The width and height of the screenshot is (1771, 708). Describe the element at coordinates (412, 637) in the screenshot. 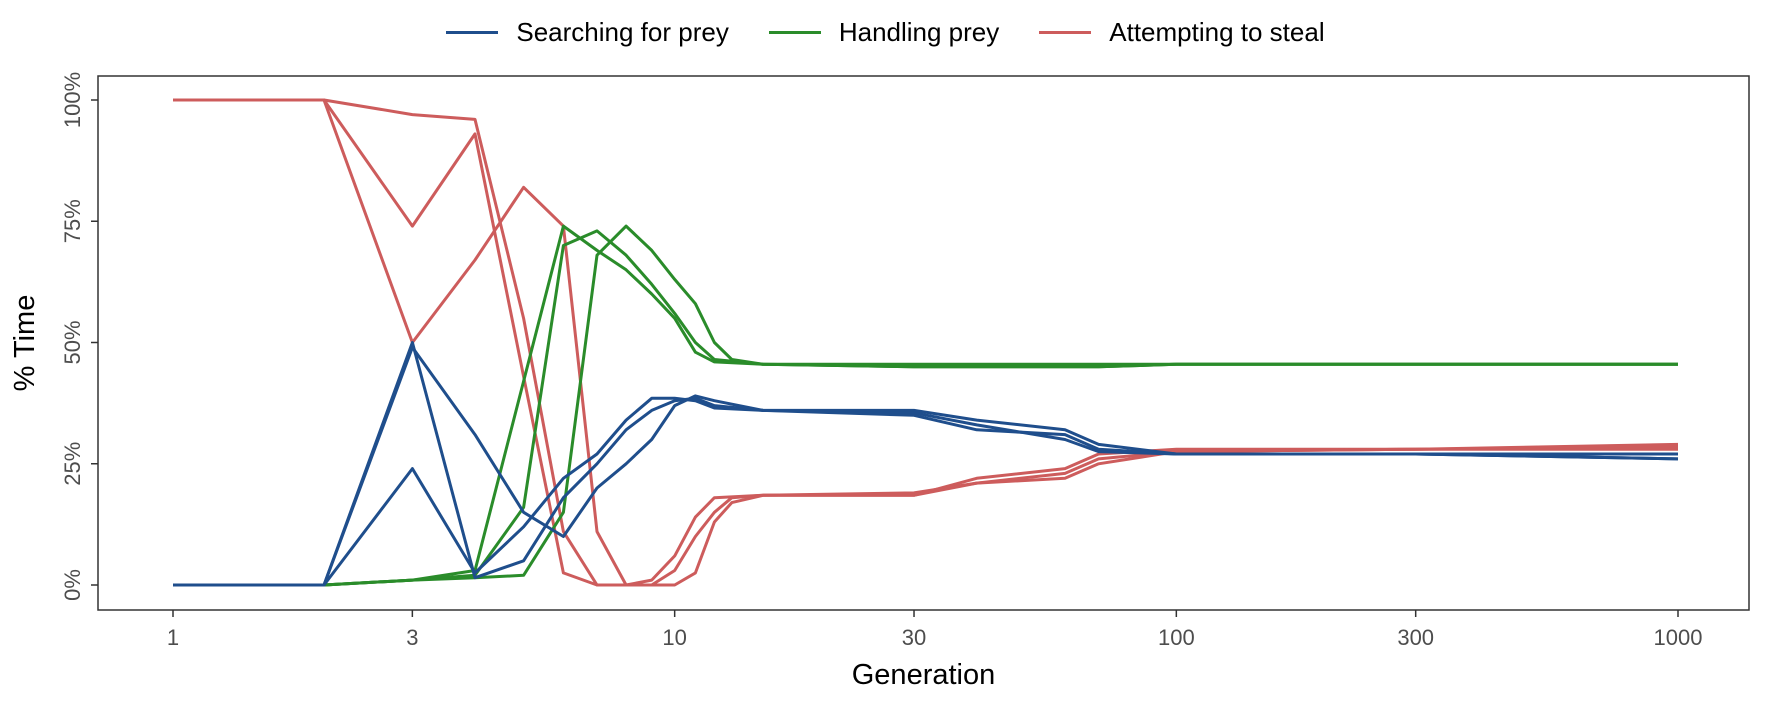

I see `x-tick-label: 3` at that location.